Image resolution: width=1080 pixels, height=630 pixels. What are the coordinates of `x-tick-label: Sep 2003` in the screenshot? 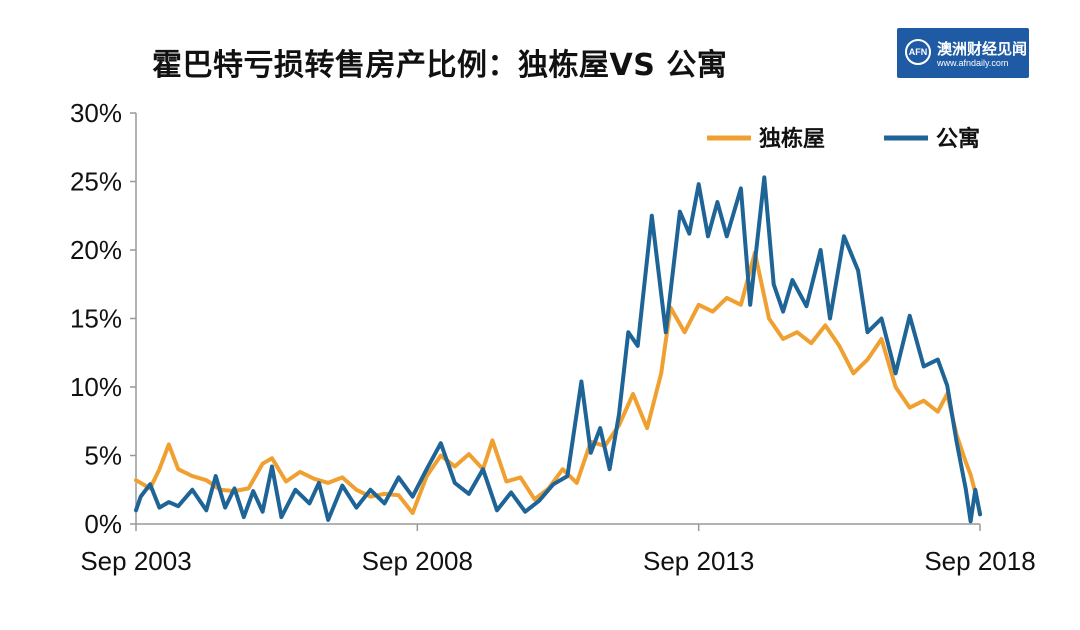 It's located at (135, 561).